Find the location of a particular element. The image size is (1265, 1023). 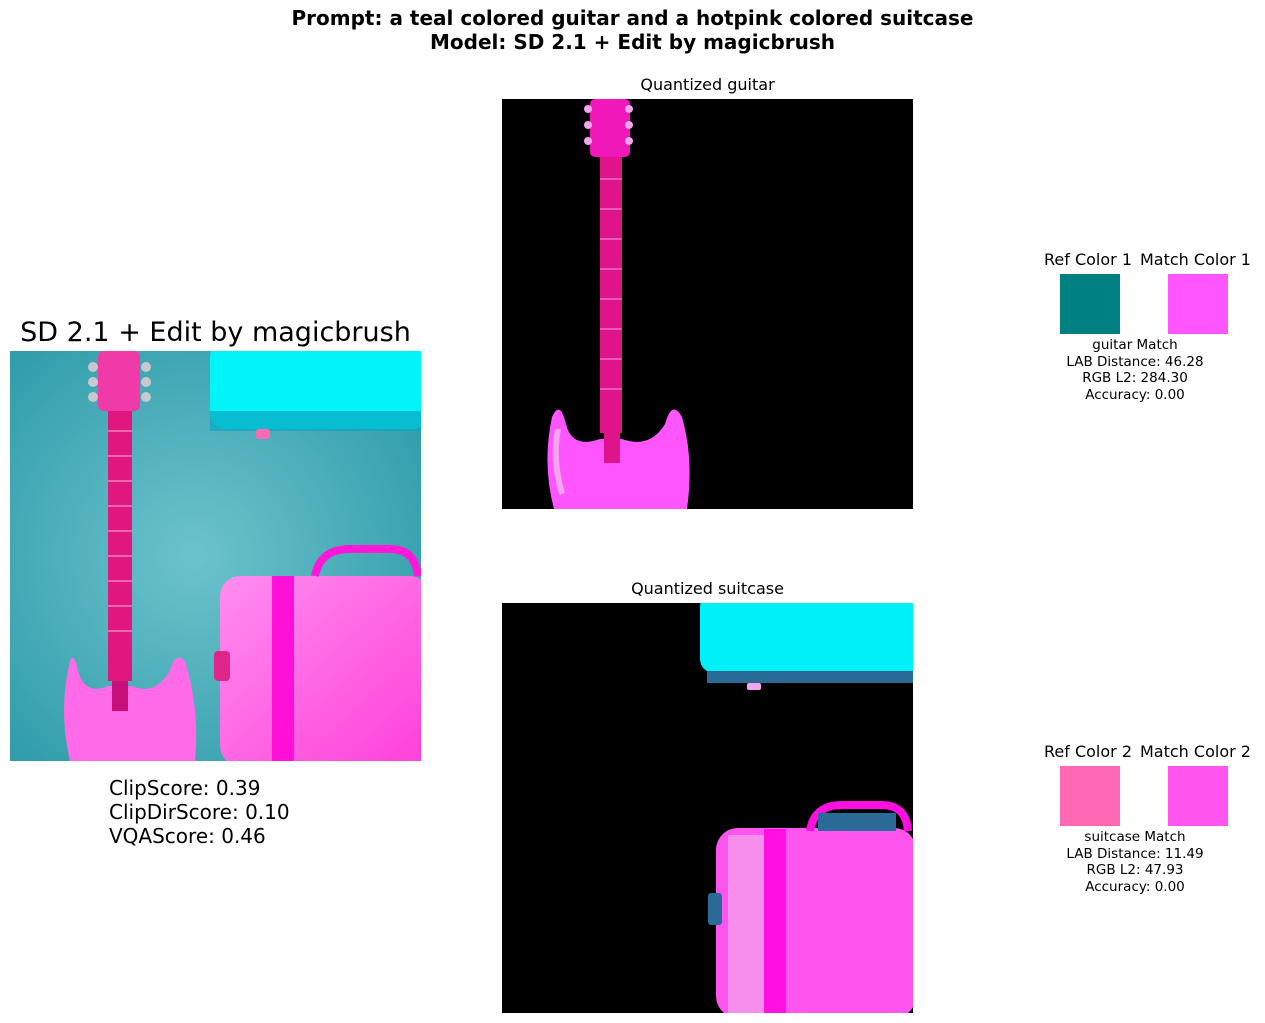

clip-dir-score: ClipDirScore: 0.10 is located at coordinates (199, 812).